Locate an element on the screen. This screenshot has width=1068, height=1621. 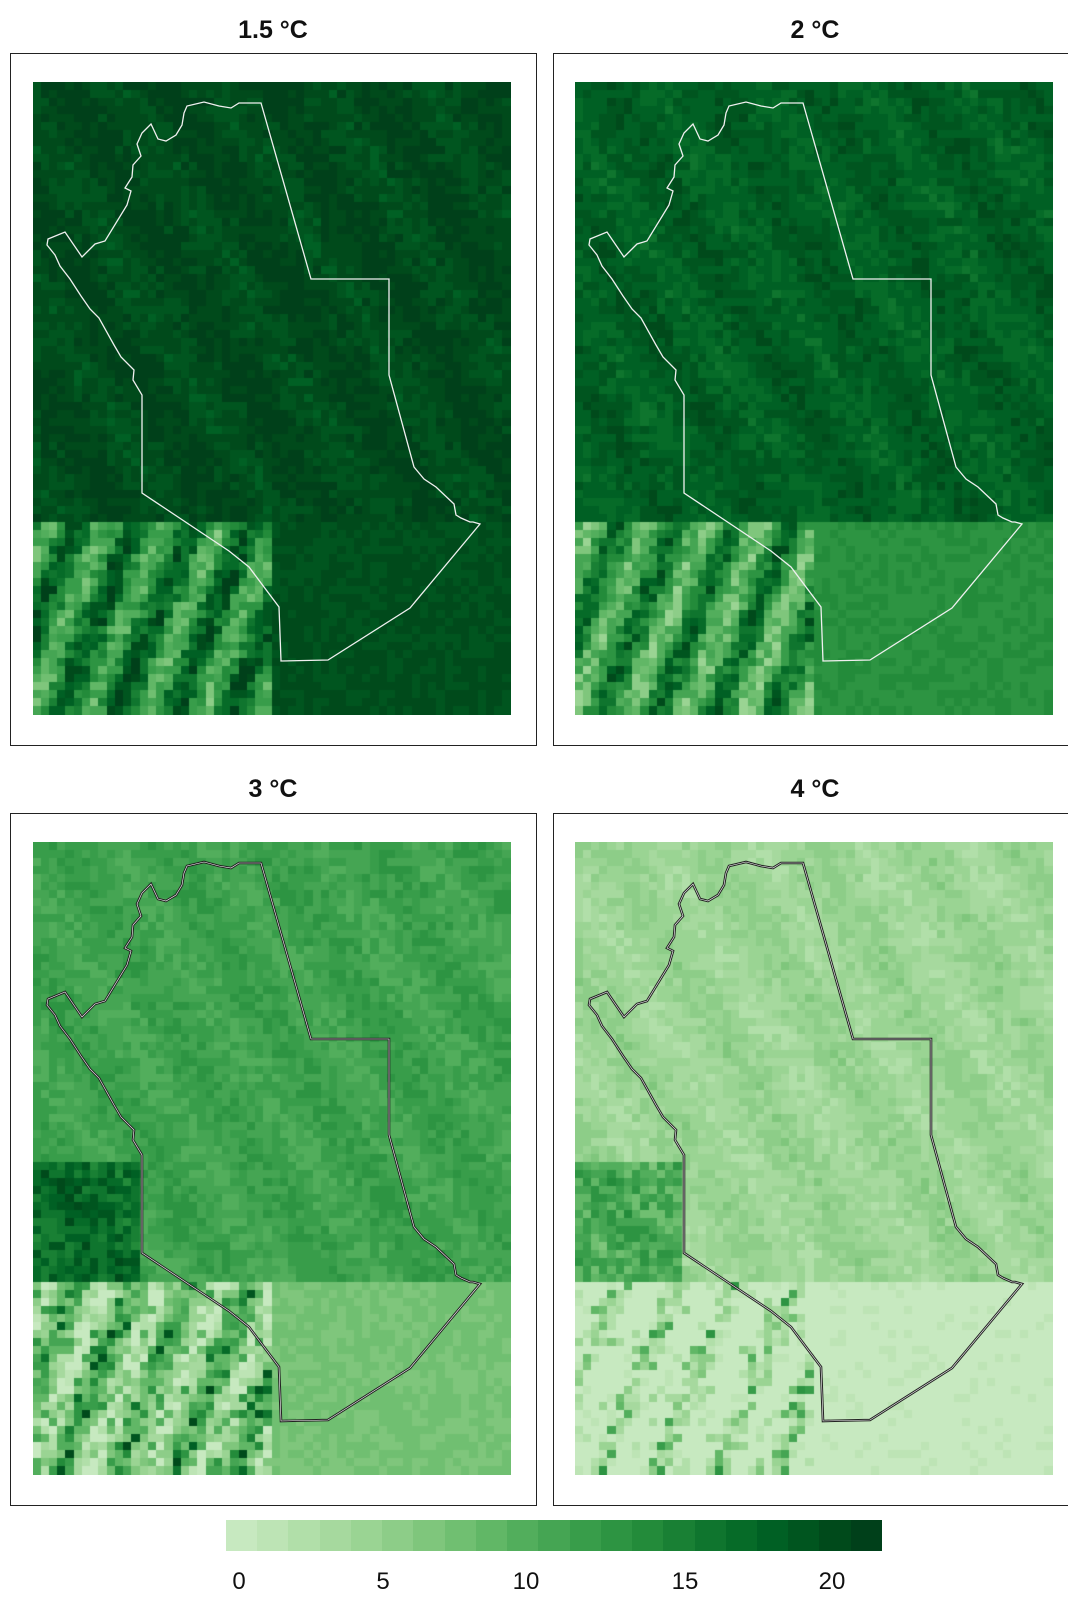
panel-title-2c: 2 °C is located at coordinates (815, 30).